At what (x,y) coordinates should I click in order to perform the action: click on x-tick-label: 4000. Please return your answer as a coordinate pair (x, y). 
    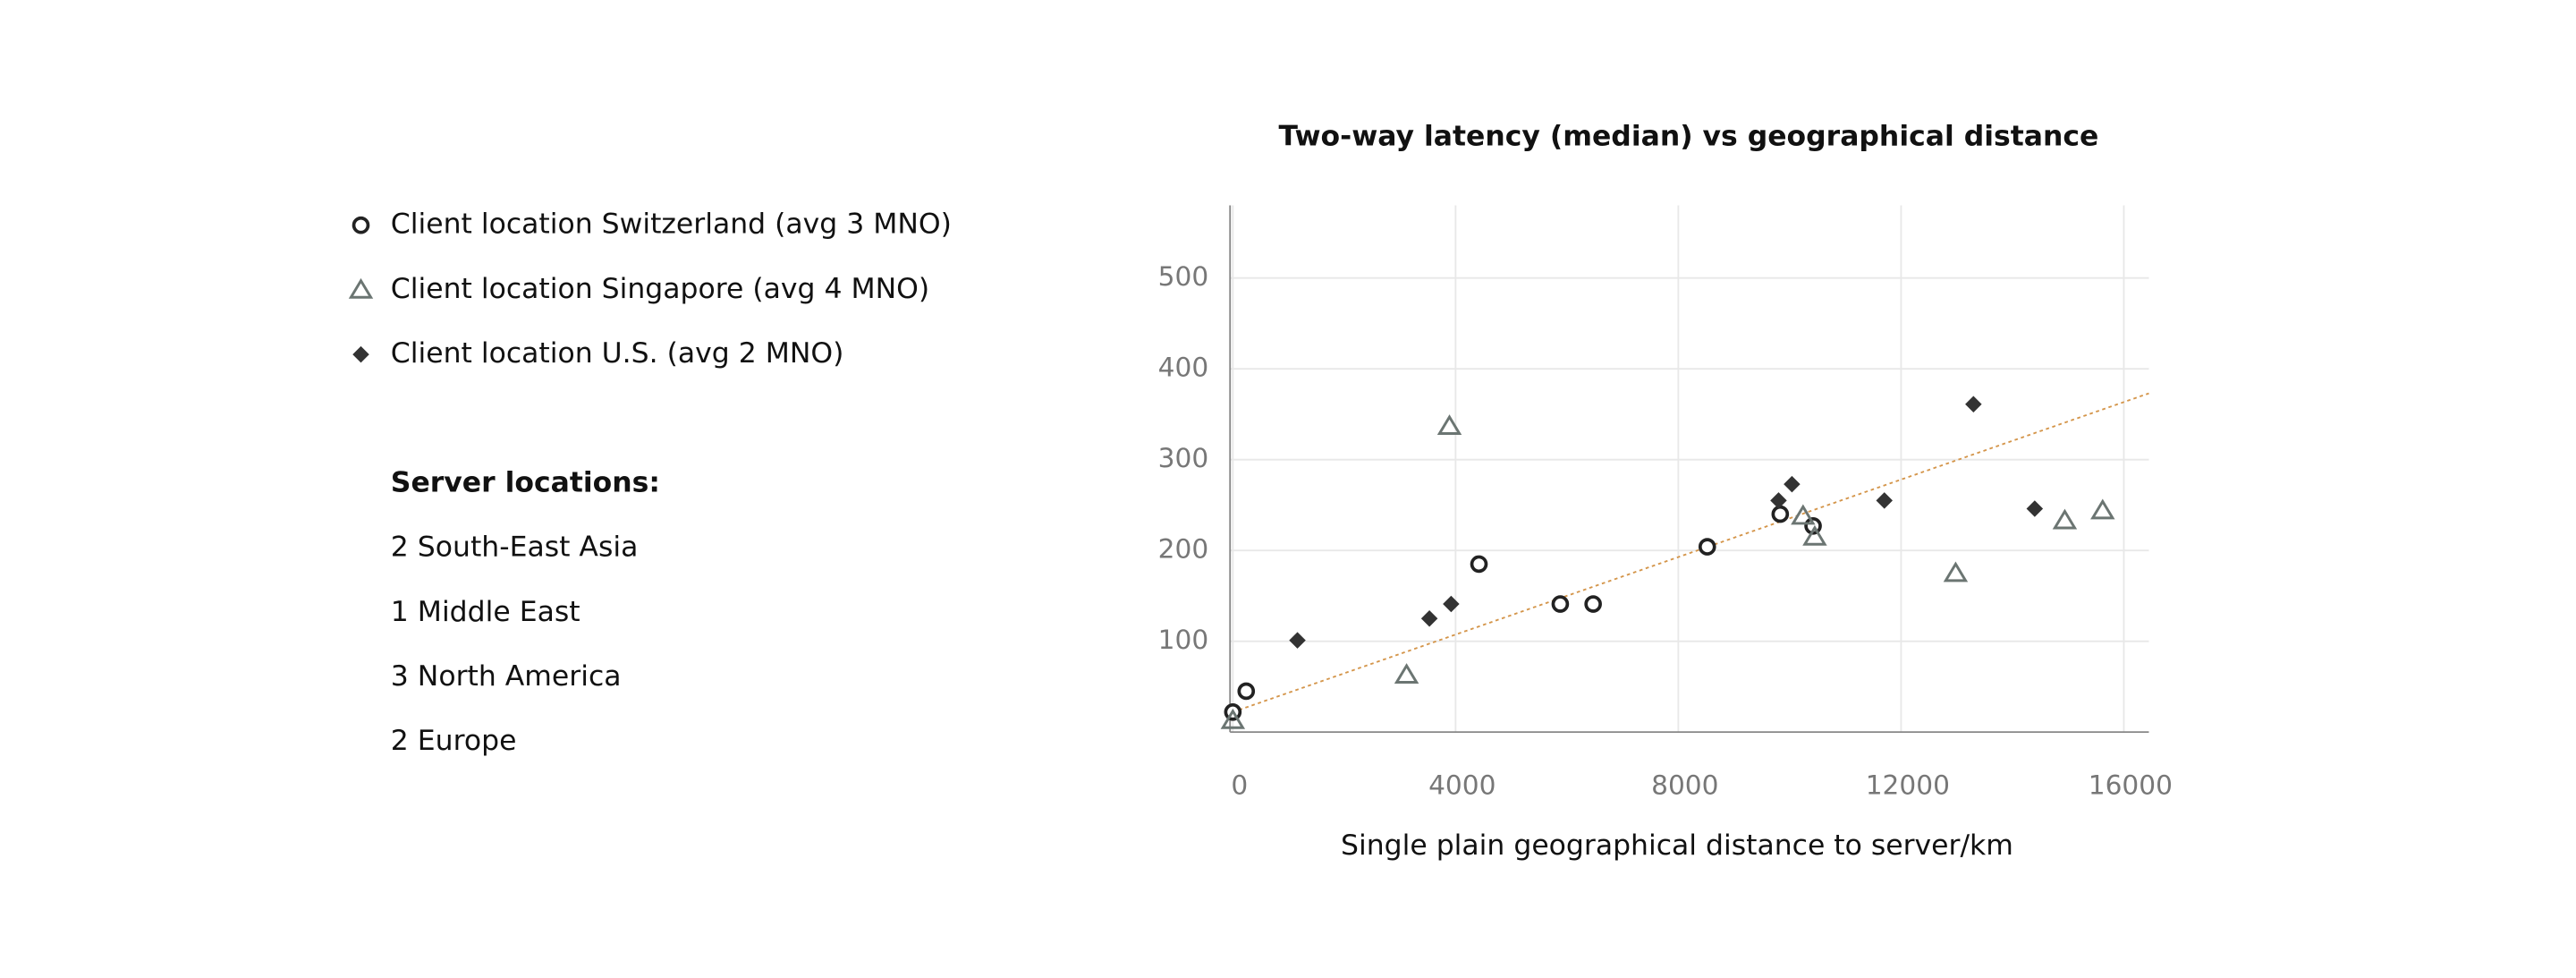
    Looking at the image, I should click on (1462, 785).